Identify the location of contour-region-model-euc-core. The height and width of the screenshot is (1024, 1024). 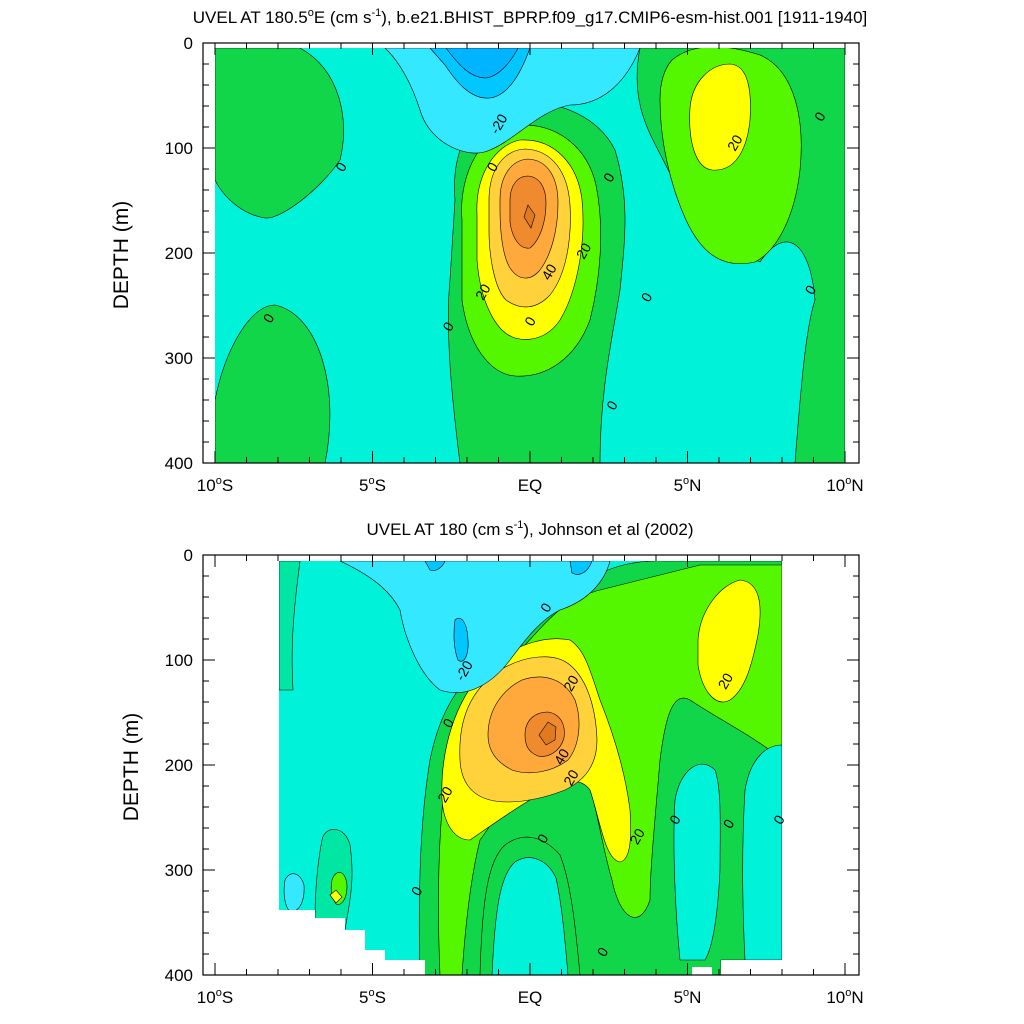
(529, 216).